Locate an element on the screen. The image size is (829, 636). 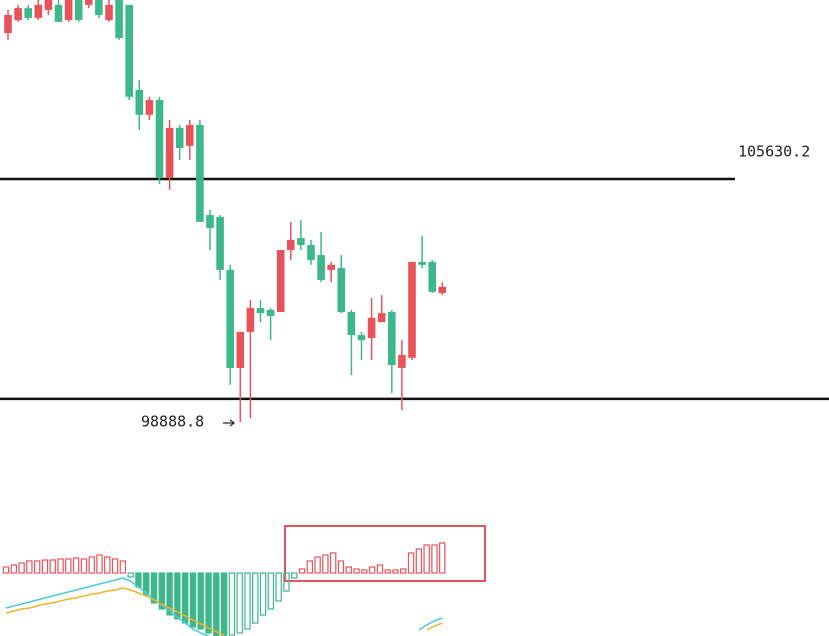
low-label: 98888.8 is located at coordinates (172, 422).